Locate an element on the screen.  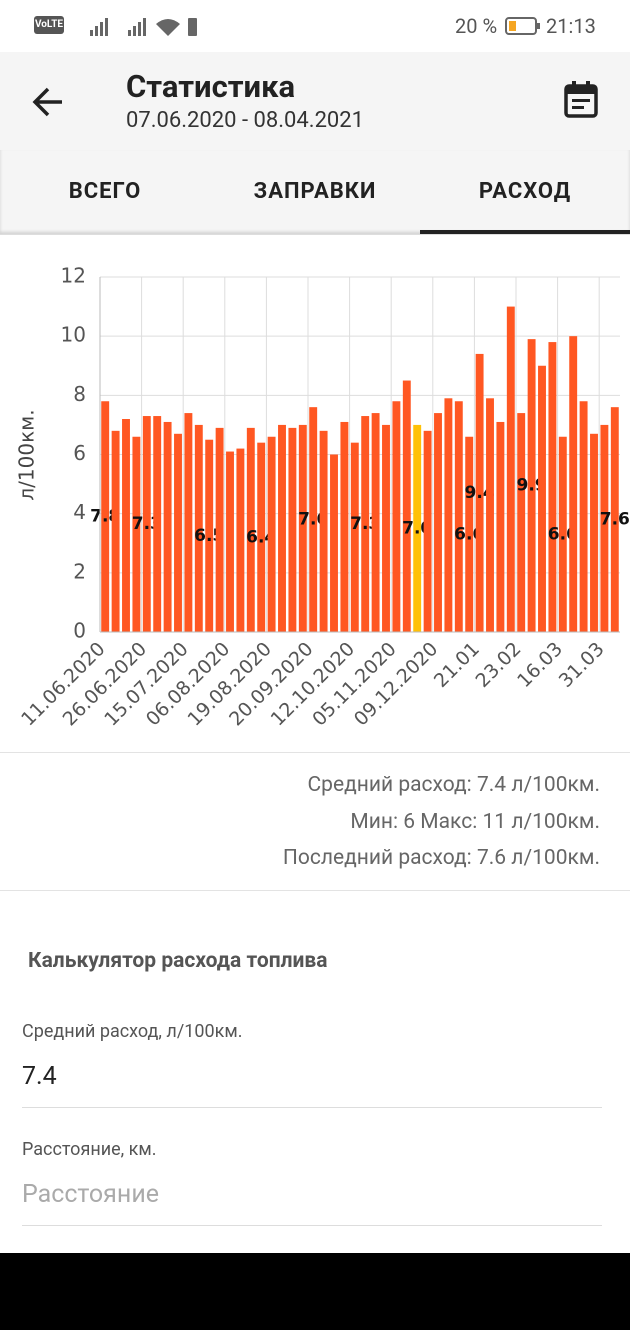
field-label: Расстояние, км. is located at coordinates (89, 1149).